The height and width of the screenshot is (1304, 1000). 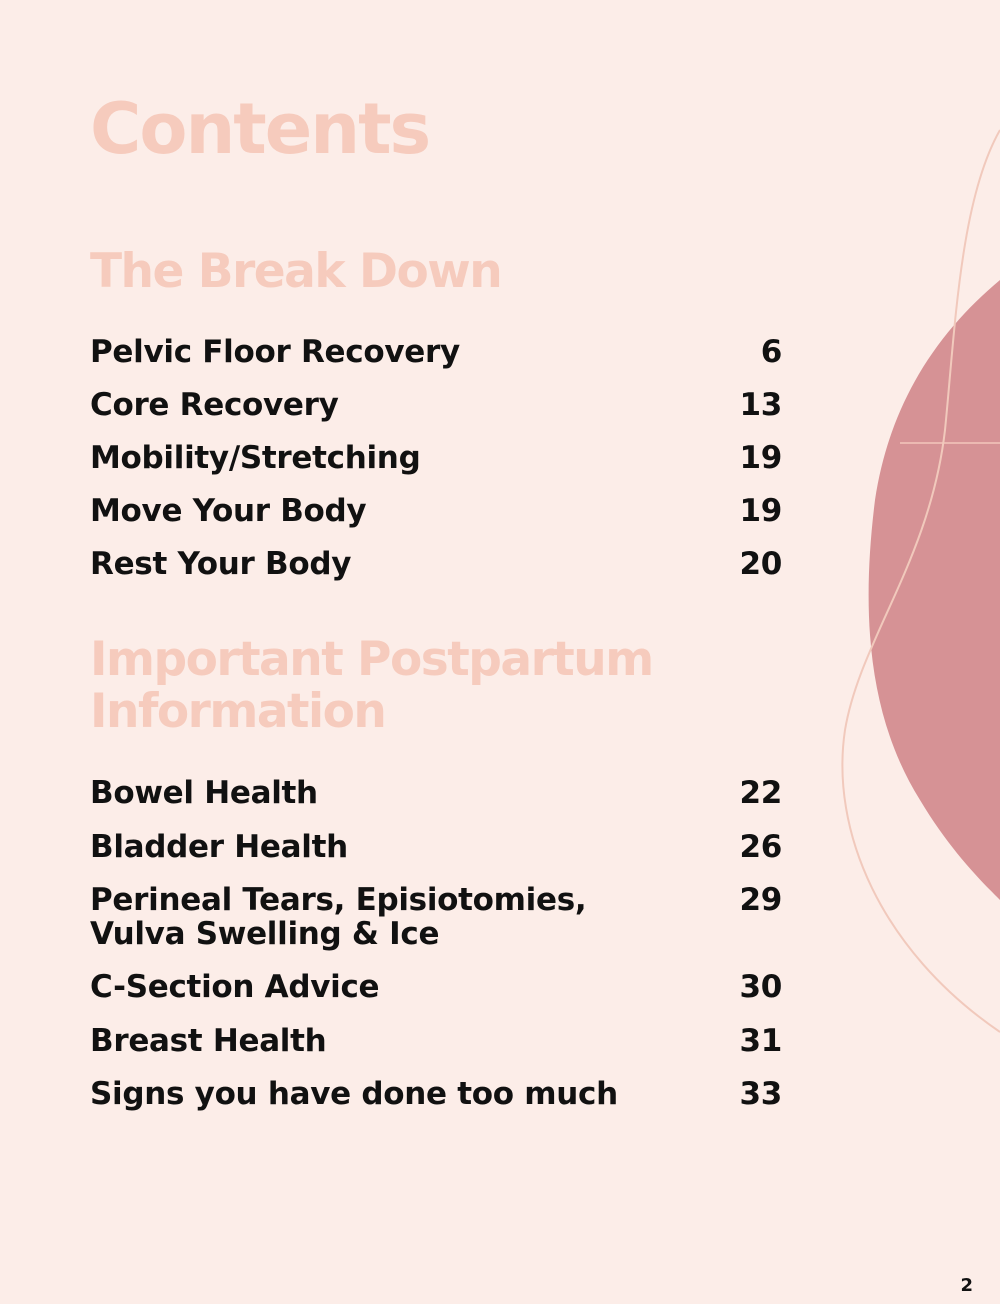 What do you see at coordinates (760, 405) in the screenshot?
I see `toc-item-page: 13` at bounding box center [760, 405].